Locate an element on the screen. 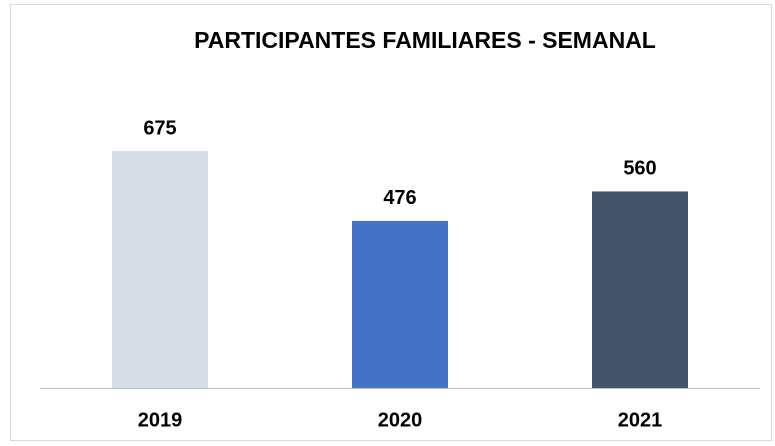  x-tick-label: 2021 is located at coordinates (640, 420).